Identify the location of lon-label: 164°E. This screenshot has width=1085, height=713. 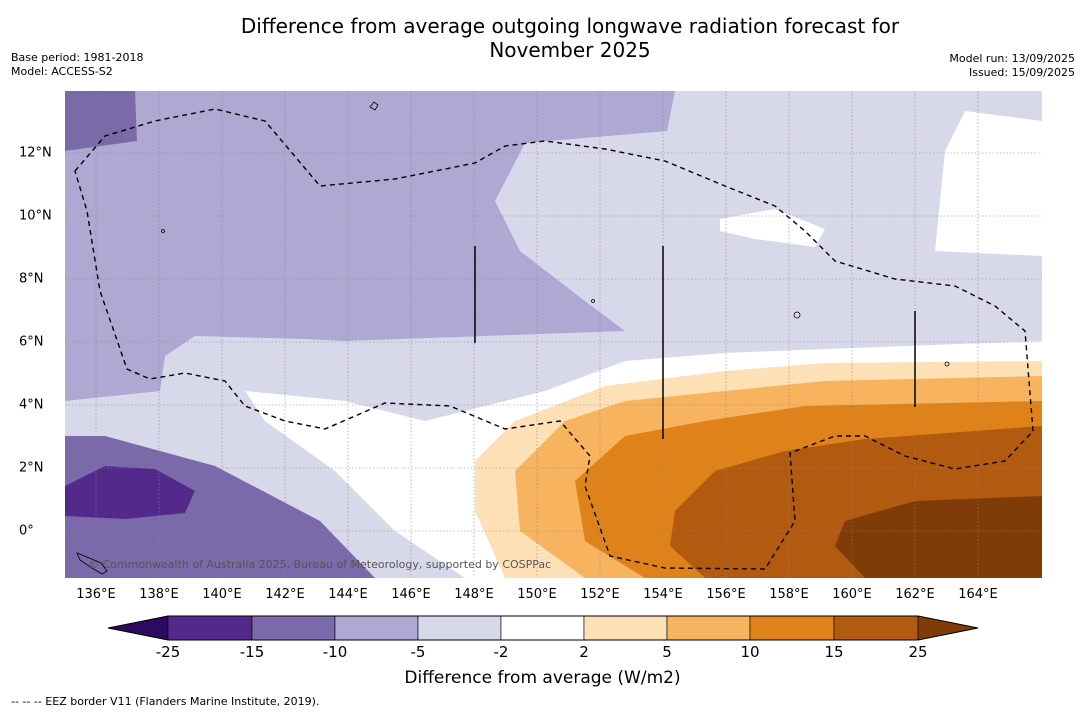
(978, 594).